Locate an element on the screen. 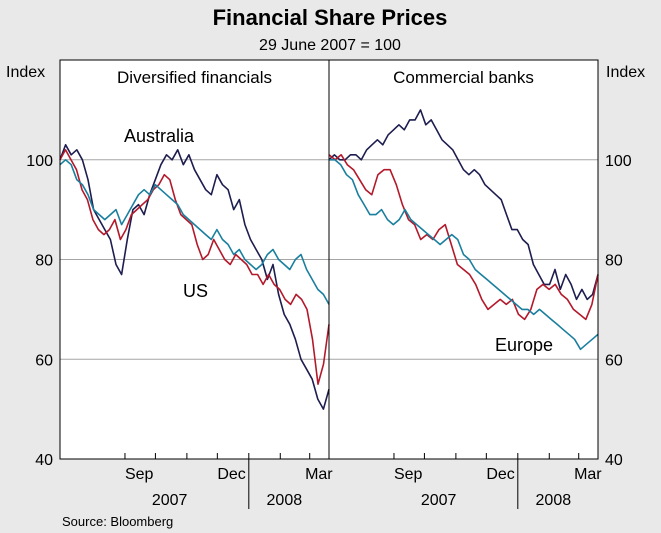 This screenshot has height=533, width=661. y-tick-right-100: 100 is located at coordinates (618, 161).